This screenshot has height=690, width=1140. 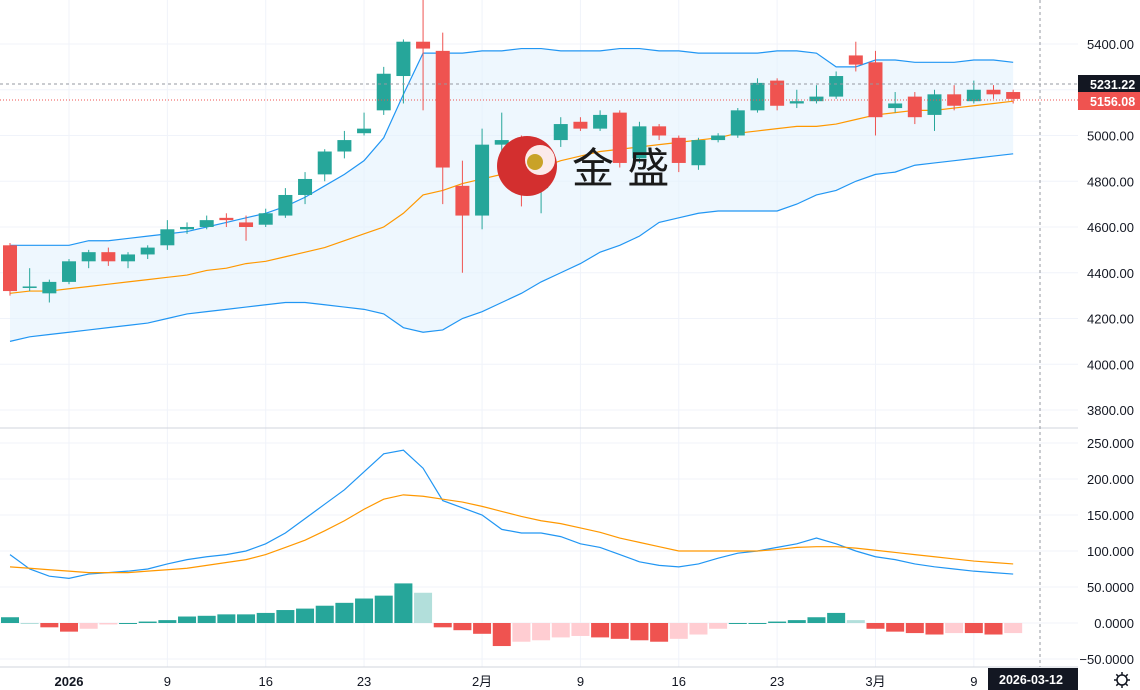 What do you see at coordinates (777, 681) in the screenshot?
I see `time-tick-label: 23` at bounding box center [777, 681].